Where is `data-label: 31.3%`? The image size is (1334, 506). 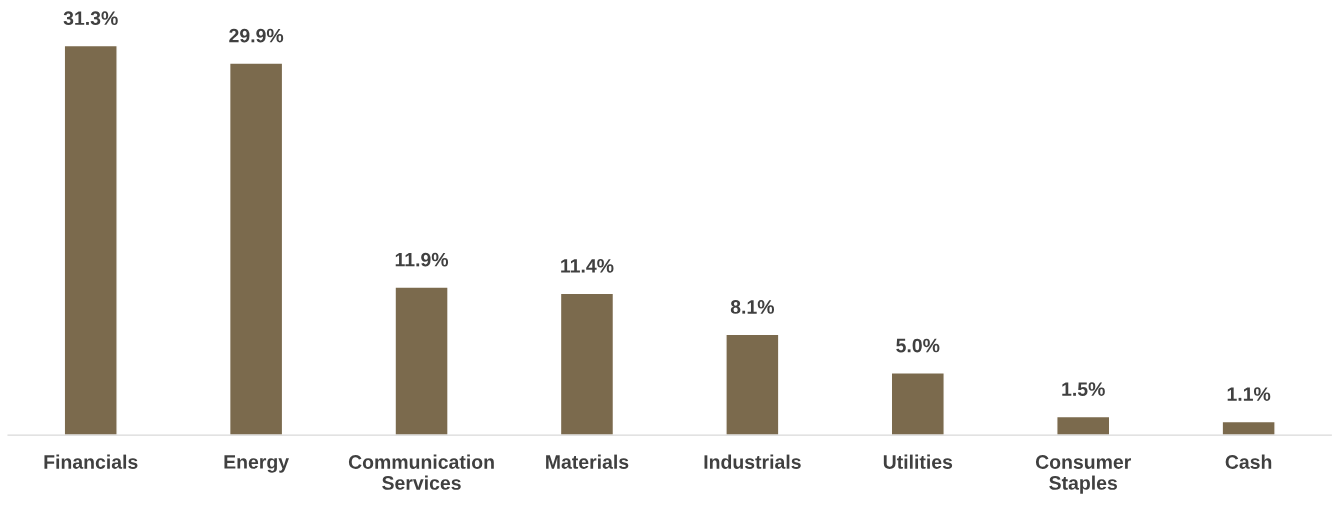
data-label: 31.3% is located at coordinates (90, 18).